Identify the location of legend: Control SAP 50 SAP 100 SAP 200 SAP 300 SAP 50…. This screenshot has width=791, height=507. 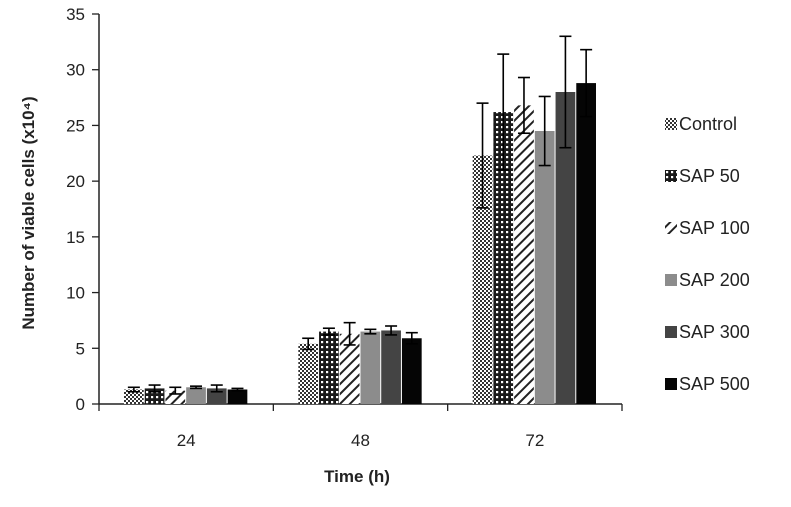
(707, 254).